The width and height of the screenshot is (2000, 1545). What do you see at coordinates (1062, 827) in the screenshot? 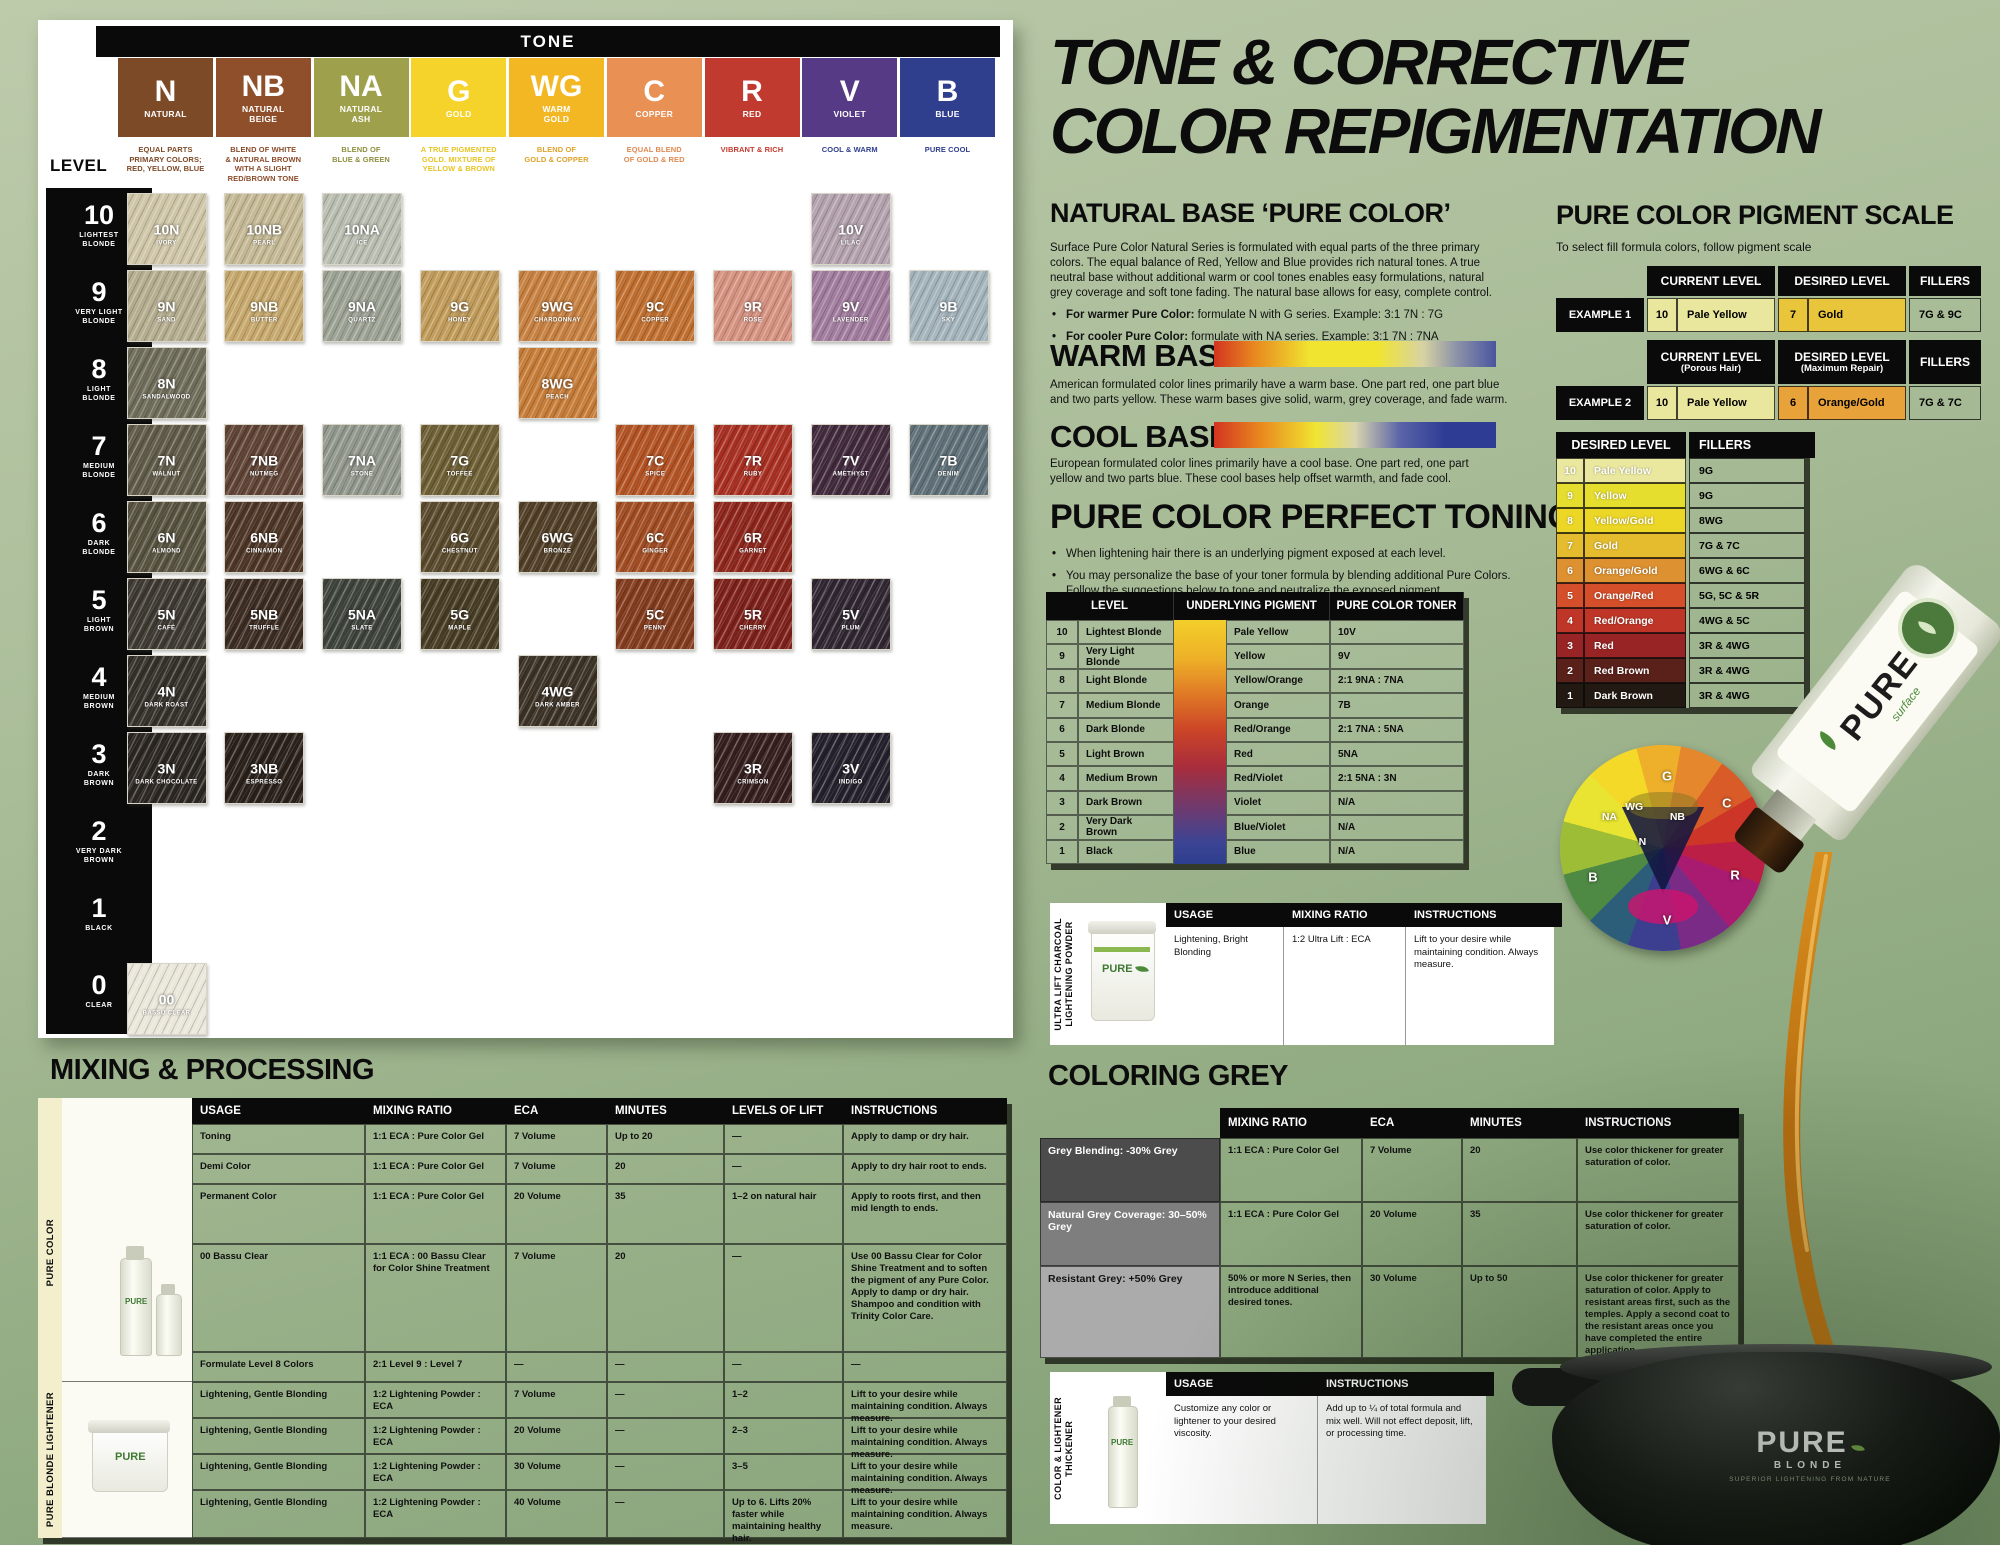
I see `toning-cell: 2` at bounding box center [1062, 827].